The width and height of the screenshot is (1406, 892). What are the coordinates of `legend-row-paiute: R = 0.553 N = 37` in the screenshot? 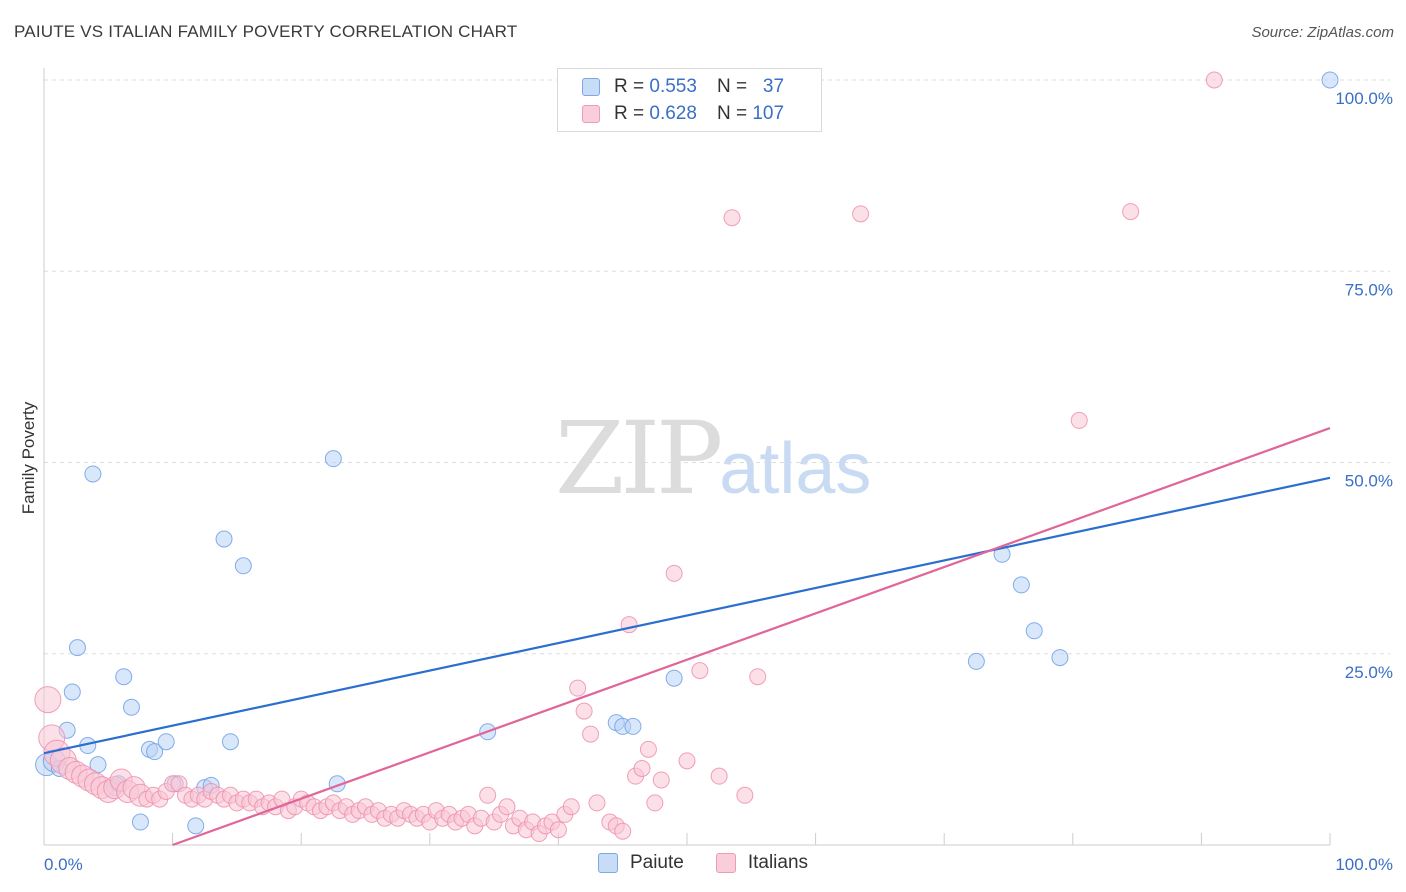 It's located at (683, 87).